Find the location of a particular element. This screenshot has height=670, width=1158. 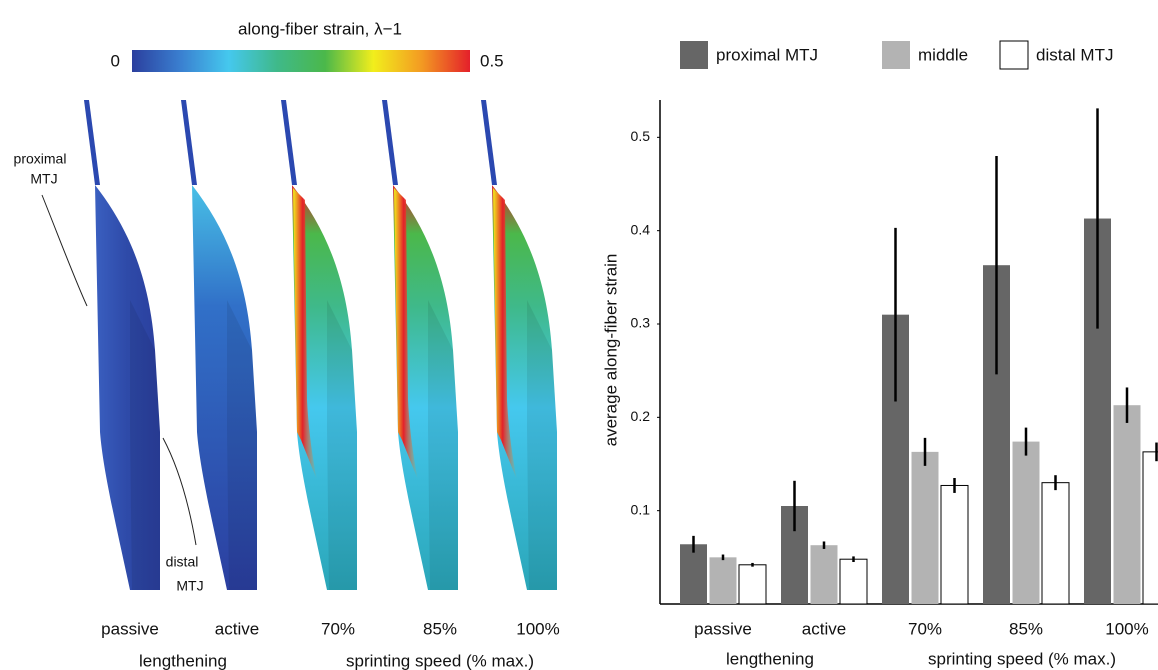

y-tick-label: 0.2 is located at coordinates (641, 416).